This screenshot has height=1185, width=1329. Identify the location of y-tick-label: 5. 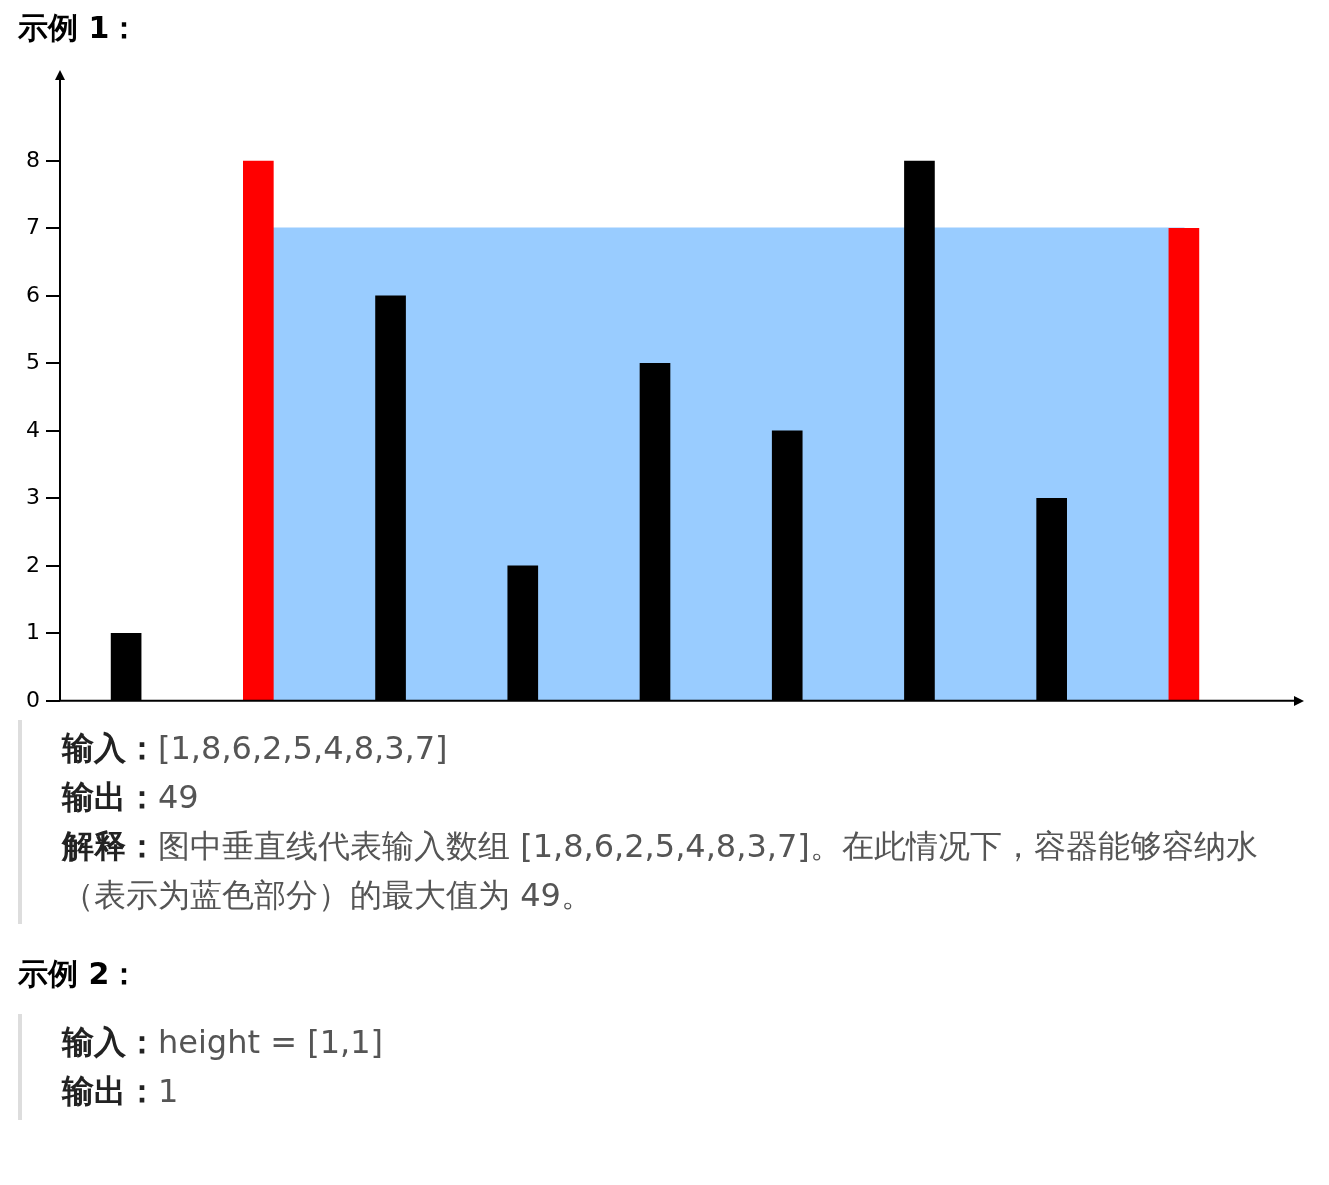
(33, 362).